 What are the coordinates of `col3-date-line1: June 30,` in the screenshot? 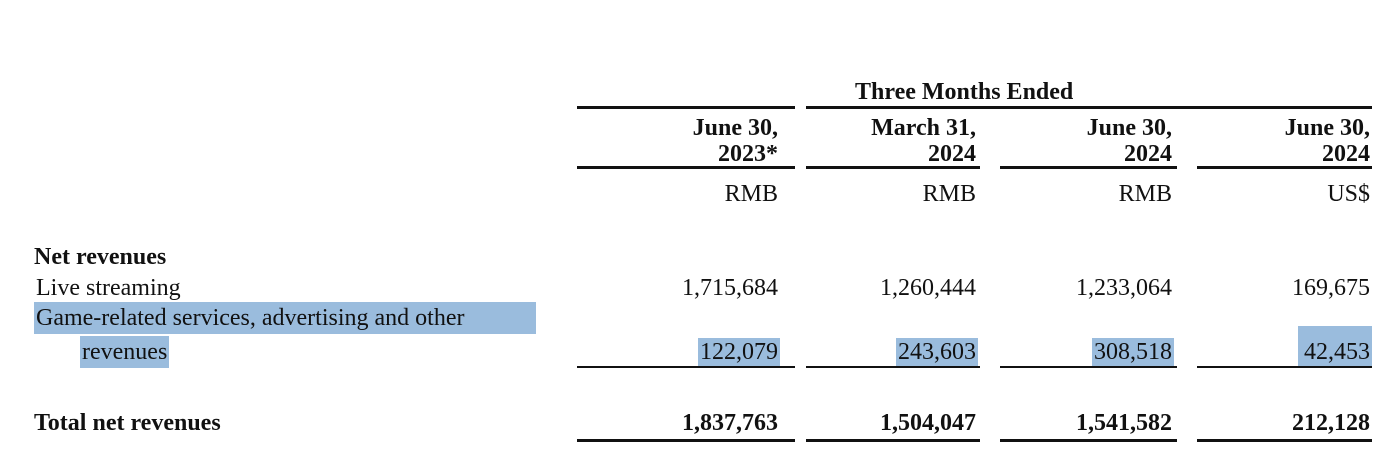 It's located at (1129, 128).